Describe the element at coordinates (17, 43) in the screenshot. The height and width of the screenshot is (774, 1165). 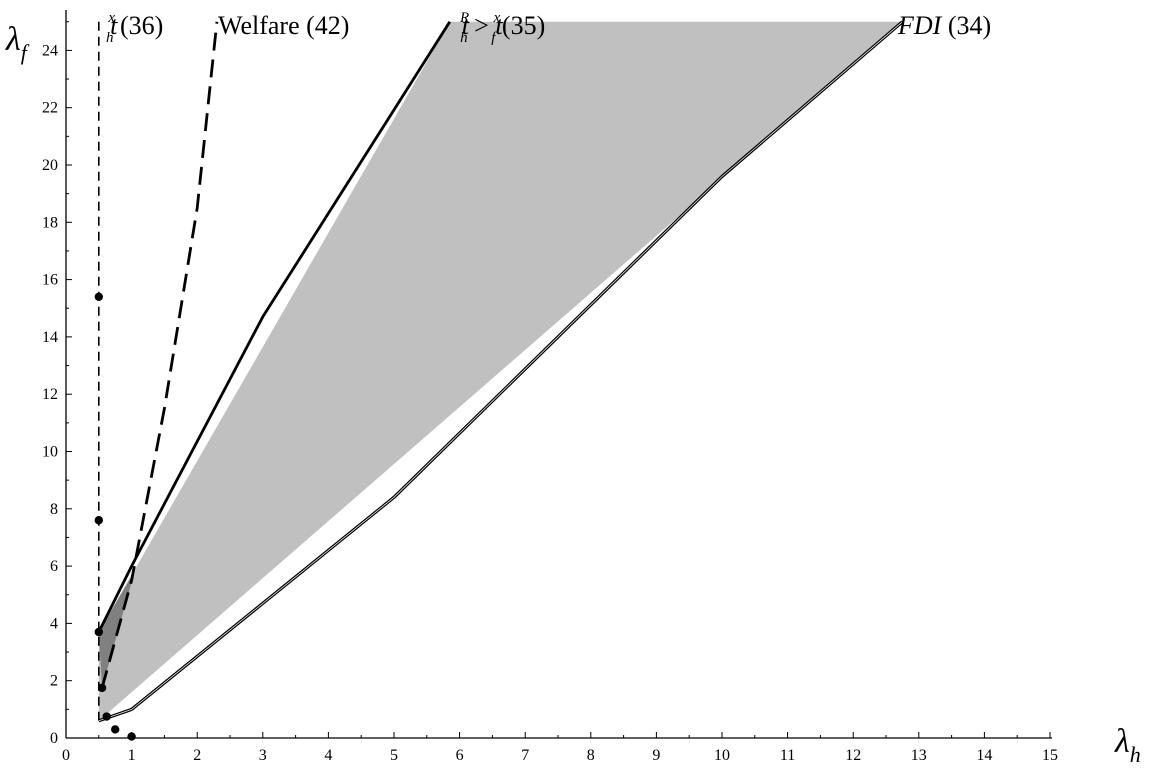
I see `y-axis-label: λf` at that location.